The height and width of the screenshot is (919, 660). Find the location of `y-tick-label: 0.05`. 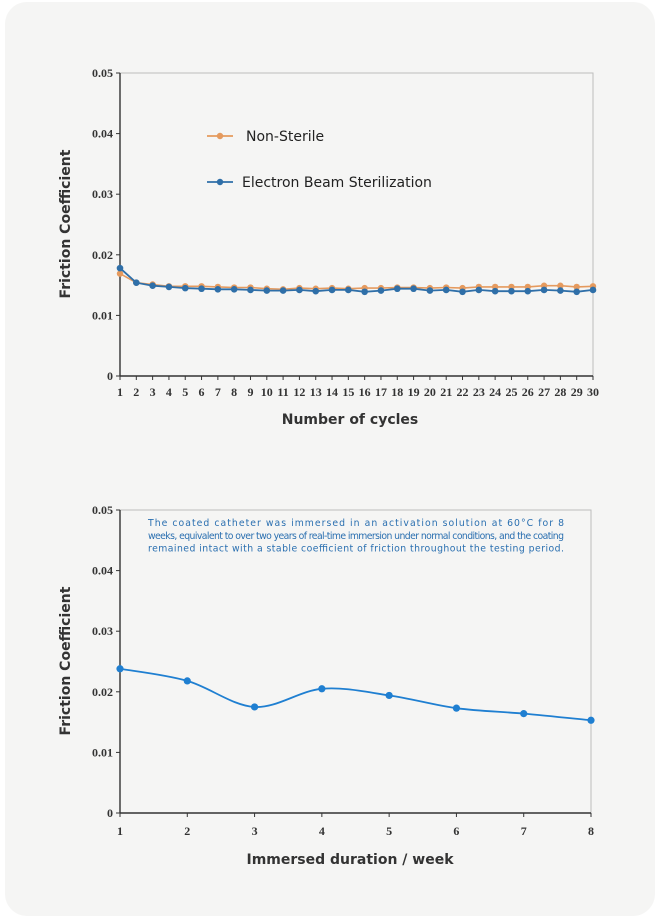

y-tick-label: 0.05 is located at coordinates (102, 73).